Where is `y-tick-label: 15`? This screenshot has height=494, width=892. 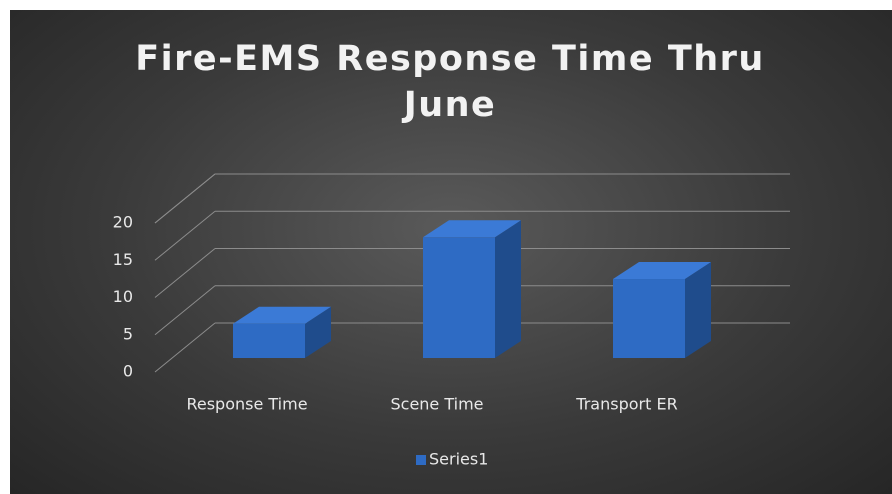
y-tick-label: 15 is located at coordinates (123, 259).